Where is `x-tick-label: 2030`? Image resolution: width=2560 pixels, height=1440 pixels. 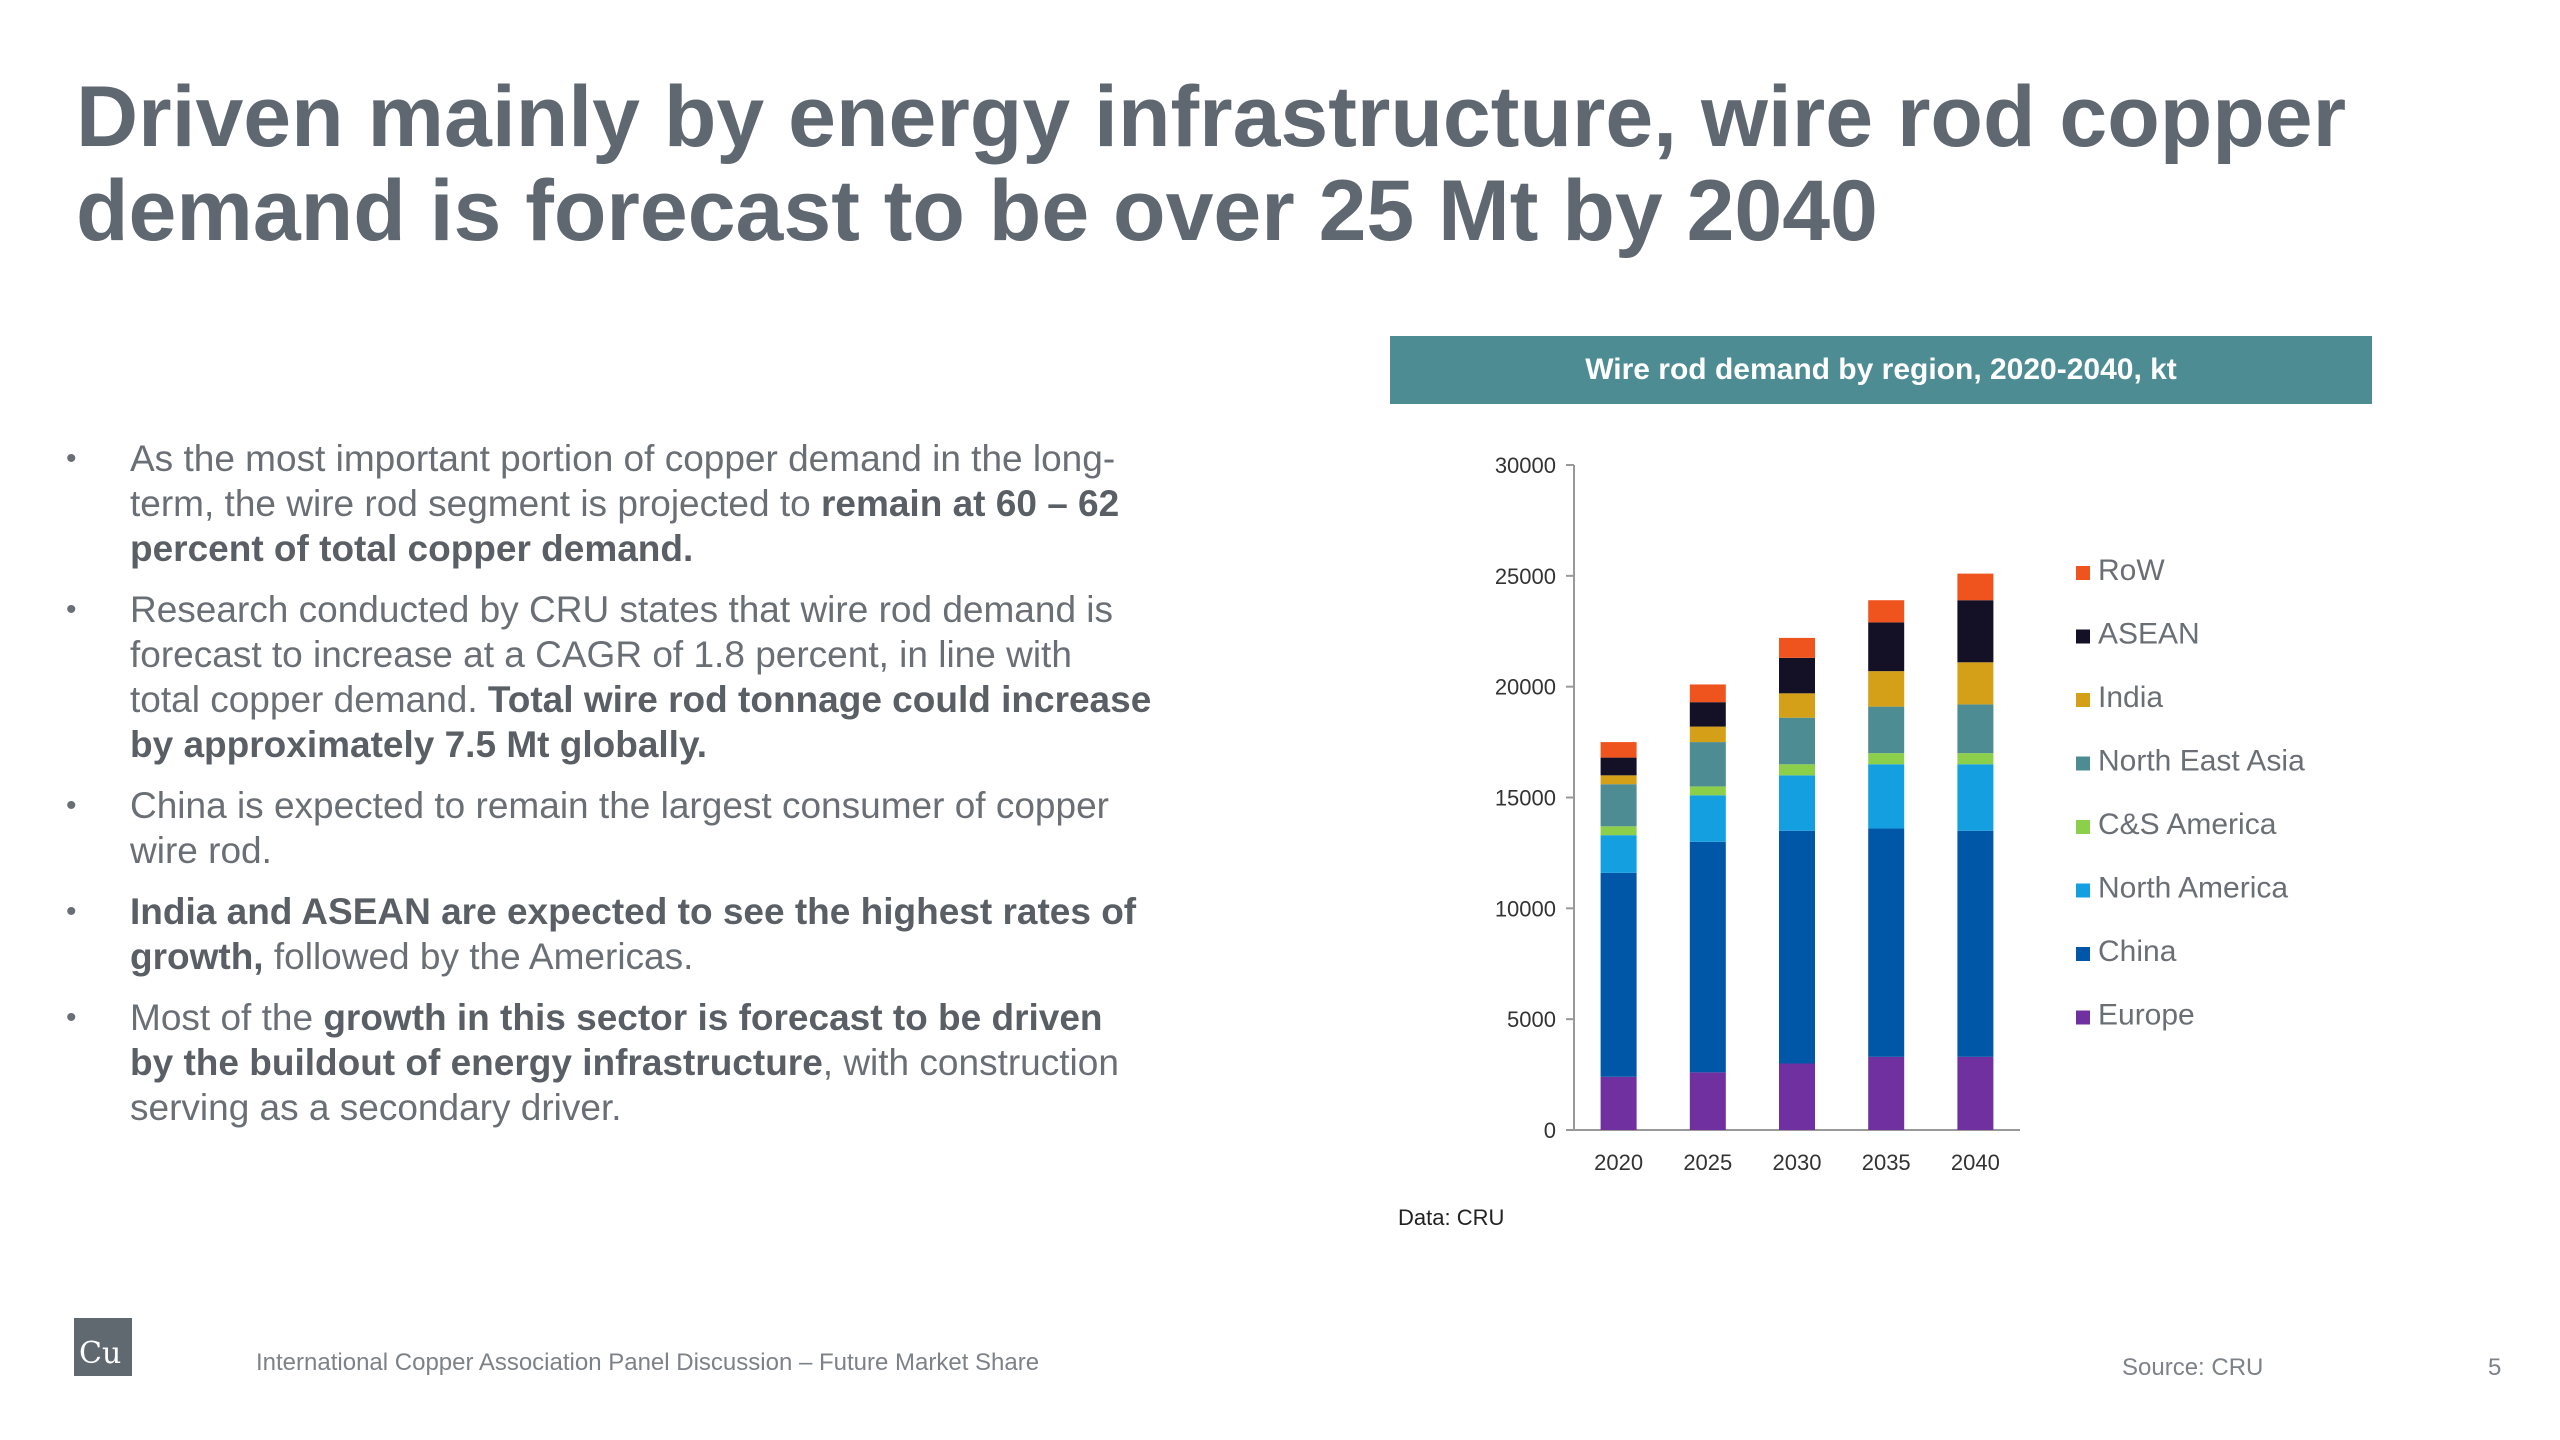
x-tick-label: 2030 is located at coordinates (1797, 1162).